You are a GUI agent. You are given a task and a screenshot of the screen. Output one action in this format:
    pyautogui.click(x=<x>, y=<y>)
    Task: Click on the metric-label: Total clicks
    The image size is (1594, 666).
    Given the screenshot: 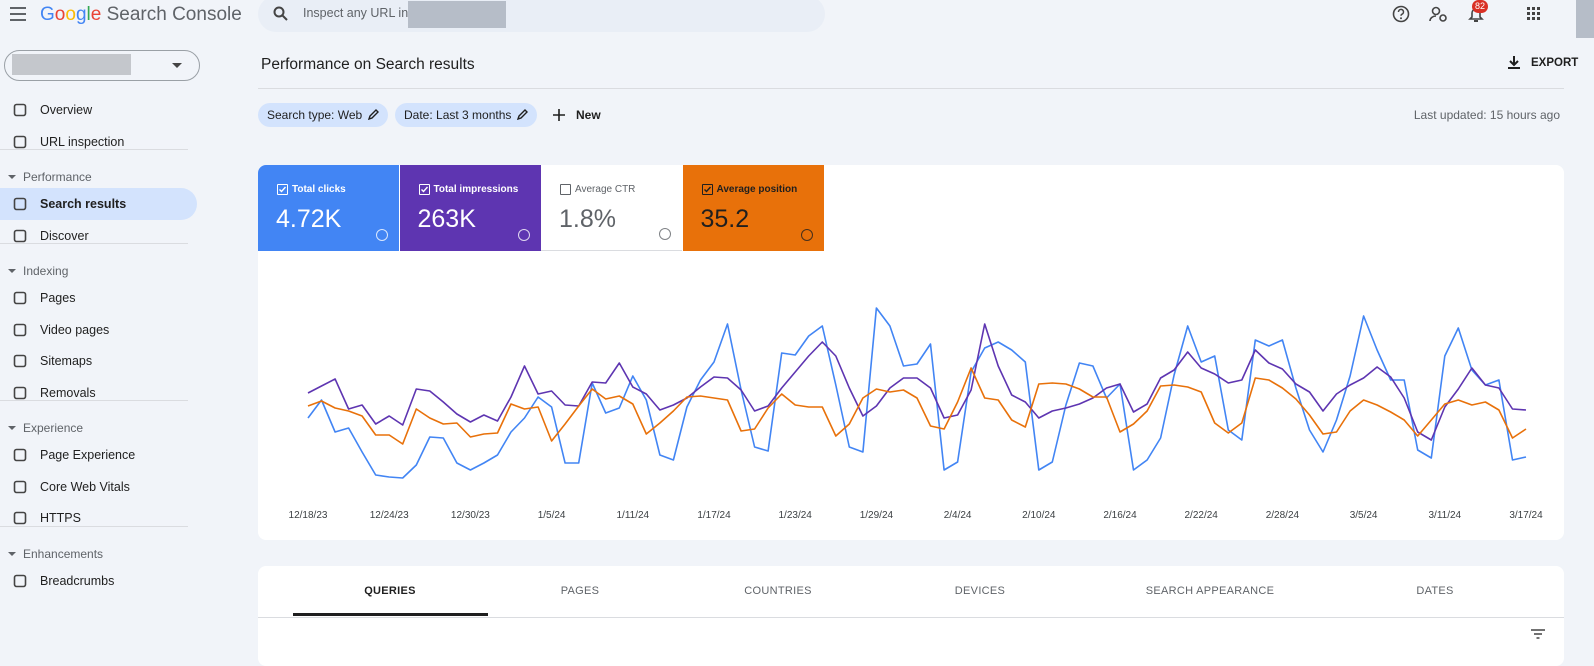 What is the action you would take?
    pyautogui.click(x=319, y=189)
    